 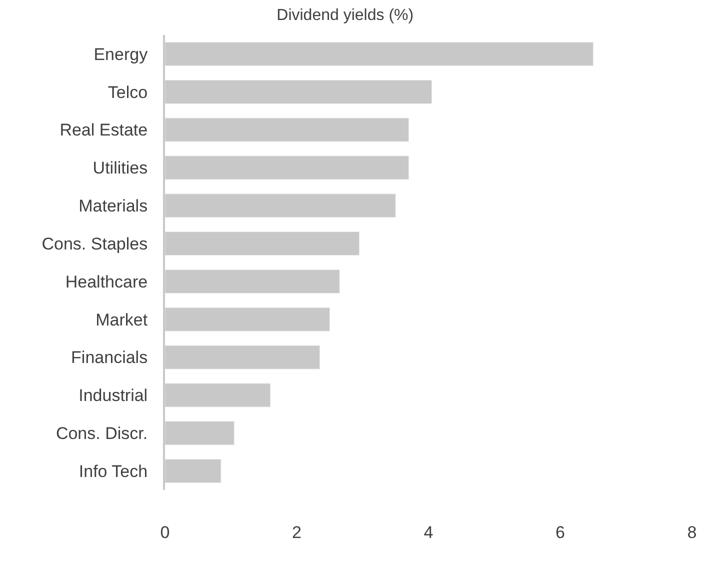 What do you see at coordinates (429, 532) in the screenshot?
I see `x-tick-label: 4` at bounding box center [429, 532].